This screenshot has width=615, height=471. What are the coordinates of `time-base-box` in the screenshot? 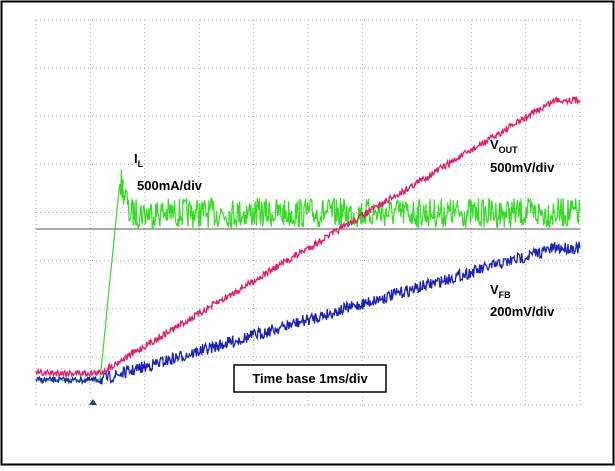 It's located at (310, 378).